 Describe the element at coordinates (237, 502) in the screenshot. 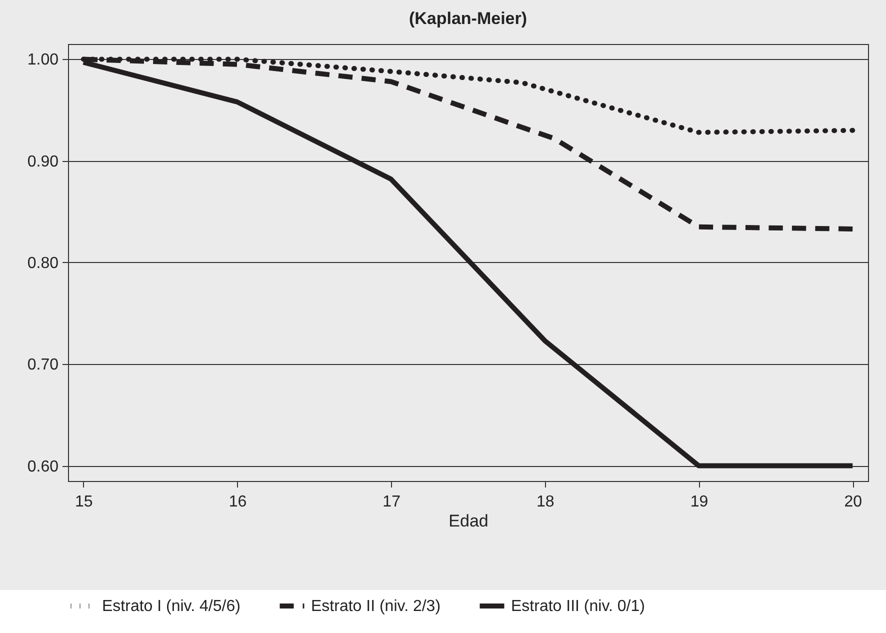

I see `x-tick-label: 16` at that location.